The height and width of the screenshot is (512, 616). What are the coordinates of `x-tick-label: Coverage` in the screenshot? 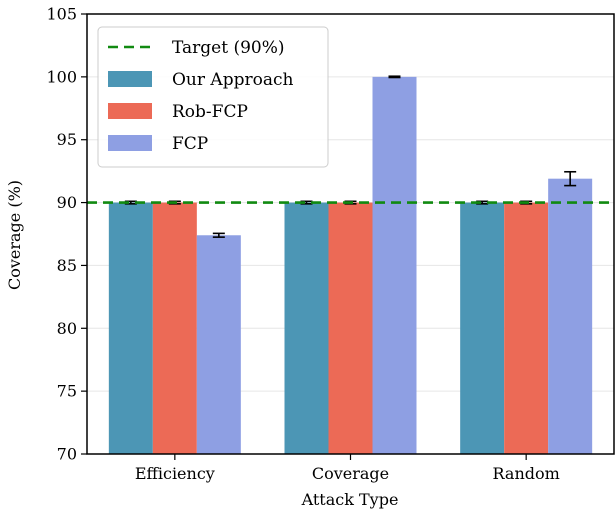 It's located at (350, 473).